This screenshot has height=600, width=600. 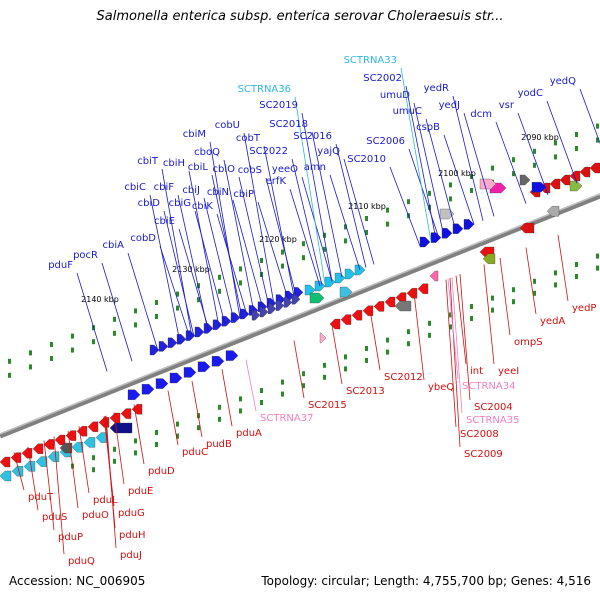 What do you see at coordinates (249, 433) in the screenshot?
I see `gene-label-pduA: pduA` at bounding box center [249, 433].